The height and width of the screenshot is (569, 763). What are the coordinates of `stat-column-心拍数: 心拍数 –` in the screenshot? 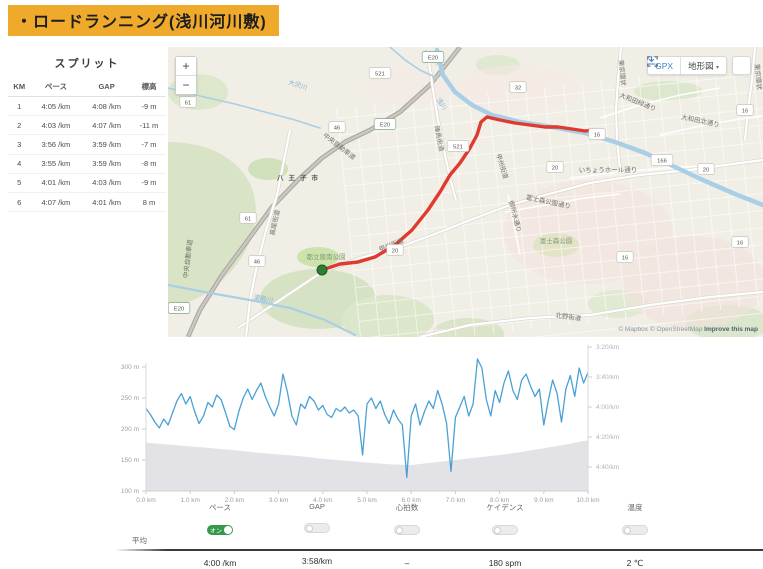 It's located at (407, 535).